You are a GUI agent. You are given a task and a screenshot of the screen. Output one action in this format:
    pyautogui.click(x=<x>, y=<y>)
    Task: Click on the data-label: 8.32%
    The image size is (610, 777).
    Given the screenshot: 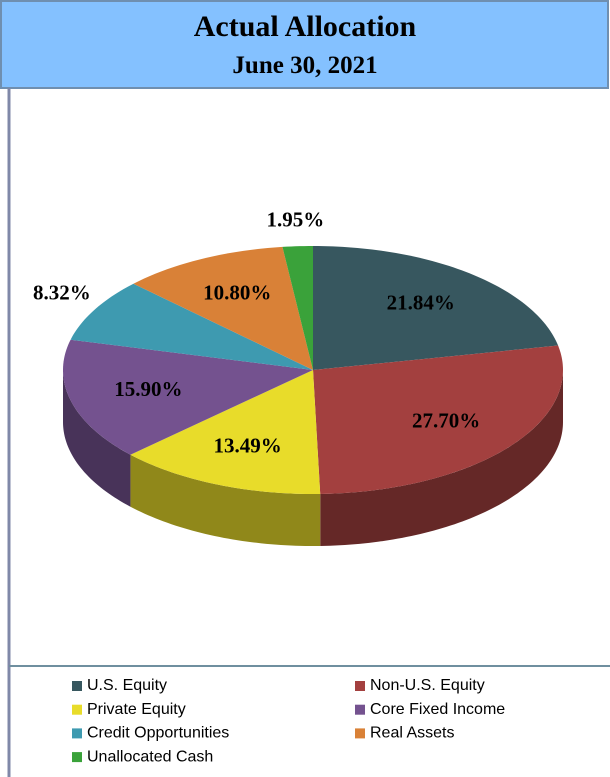 What is the action you would take?
    pyautogui.click(x=62, y=292)
    